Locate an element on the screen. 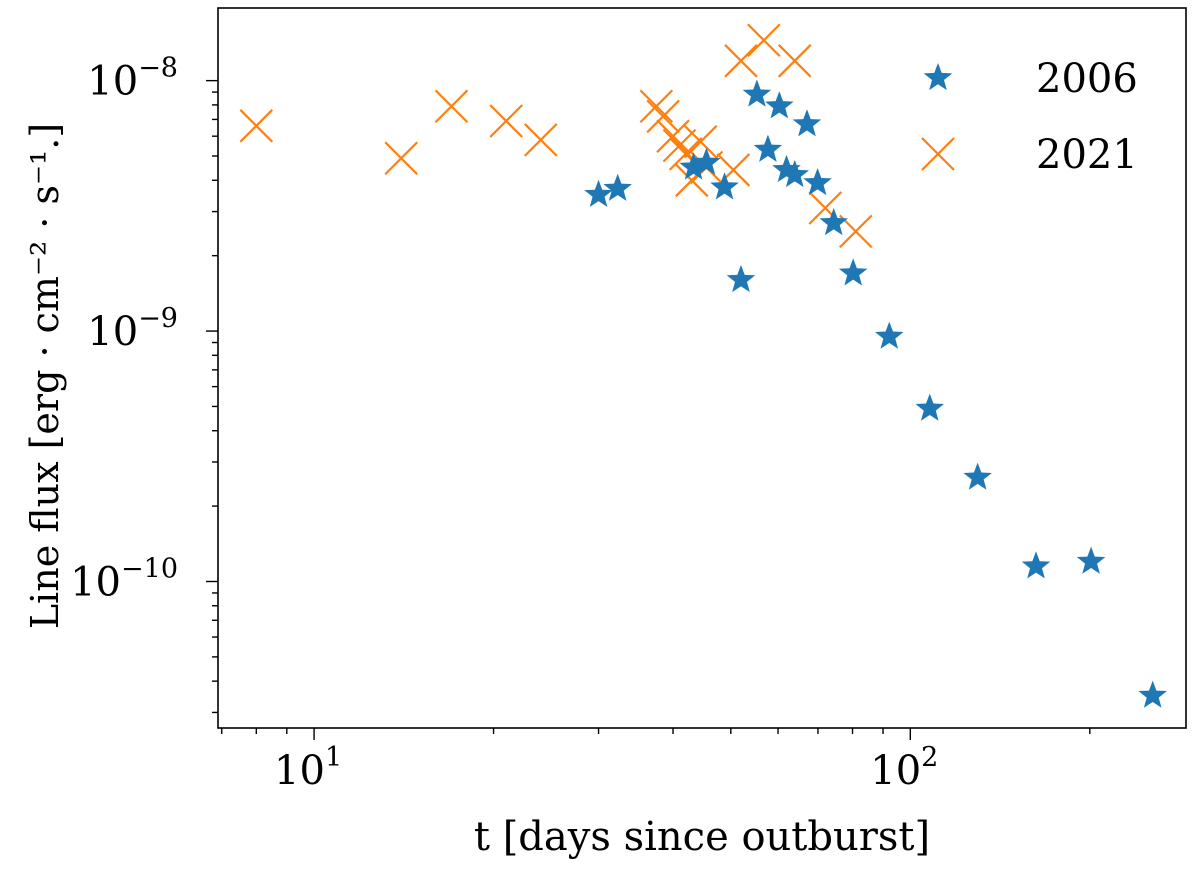 Image resolution: width=1200 pixels, height=870 pixels. y-tick-label: 10⁻⁸ is located at coordinates (132, 79).